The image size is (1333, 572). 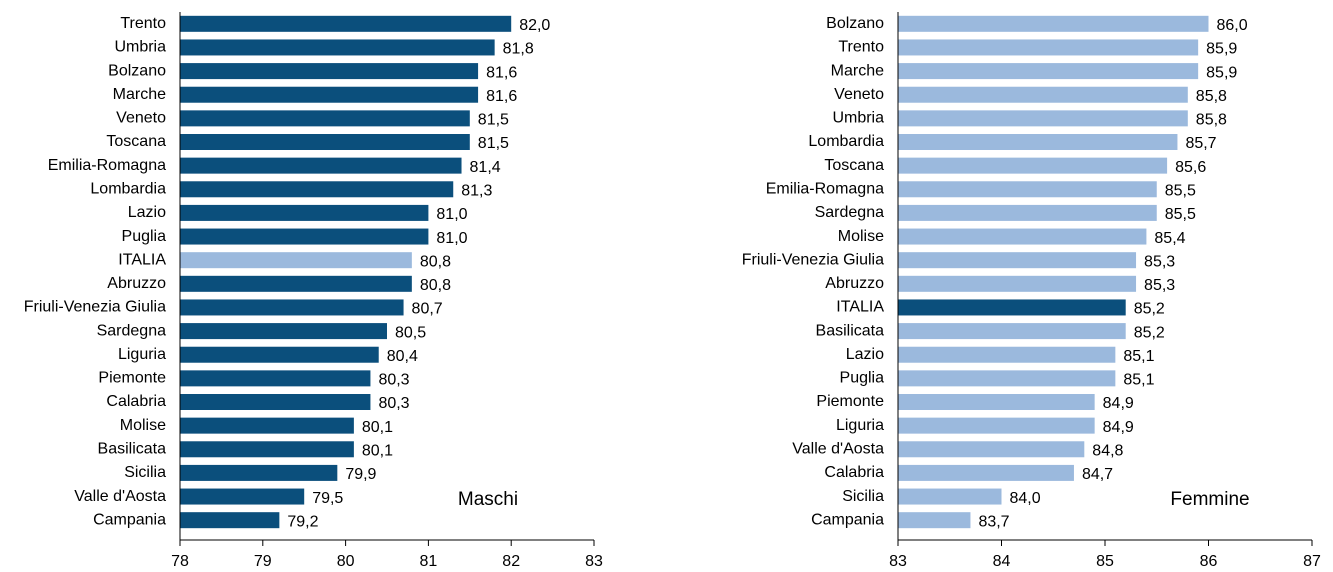 I want to click on value-label: 85,6, so click(x=1190, y=167).